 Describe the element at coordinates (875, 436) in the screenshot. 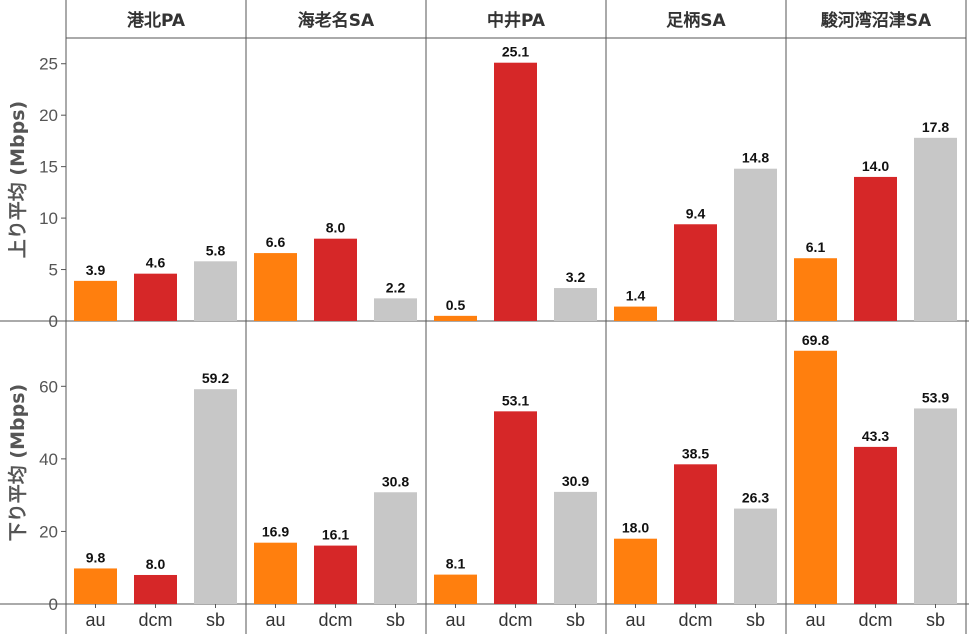

I see `bar-value-label: 43.3` at that location.